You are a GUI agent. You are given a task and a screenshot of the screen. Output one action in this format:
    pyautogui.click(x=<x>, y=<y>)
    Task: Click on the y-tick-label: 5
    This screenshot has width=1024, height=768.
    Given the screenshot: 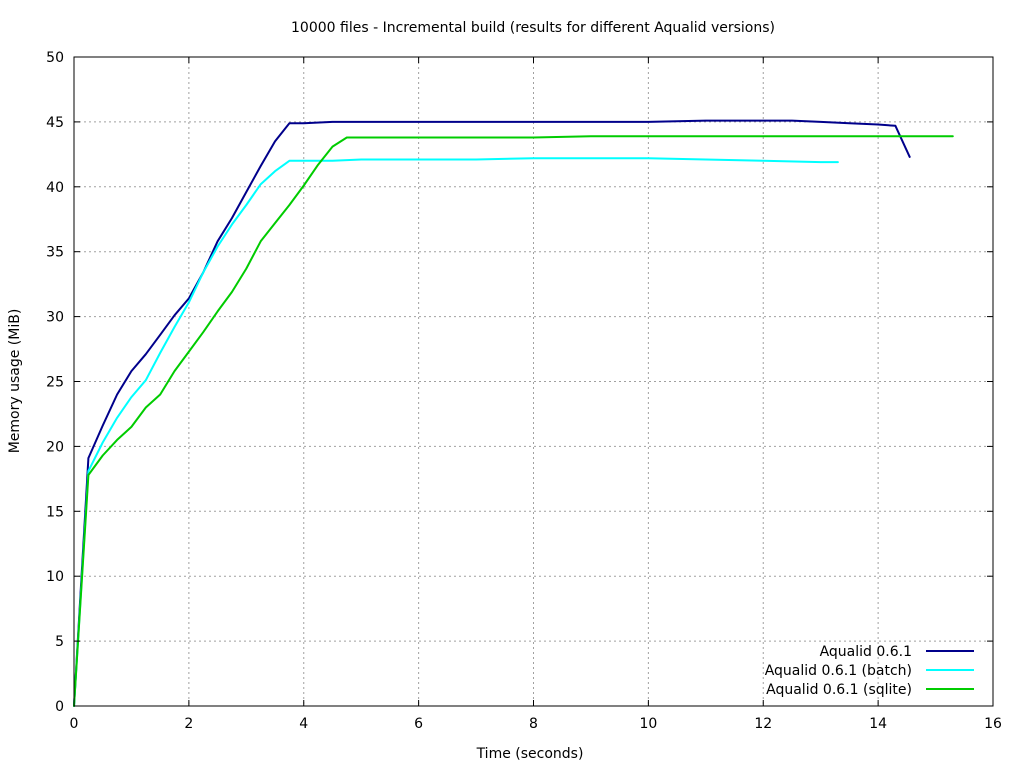 What is the action you would take?
    pyautogui.click(x=59, y=642)
    